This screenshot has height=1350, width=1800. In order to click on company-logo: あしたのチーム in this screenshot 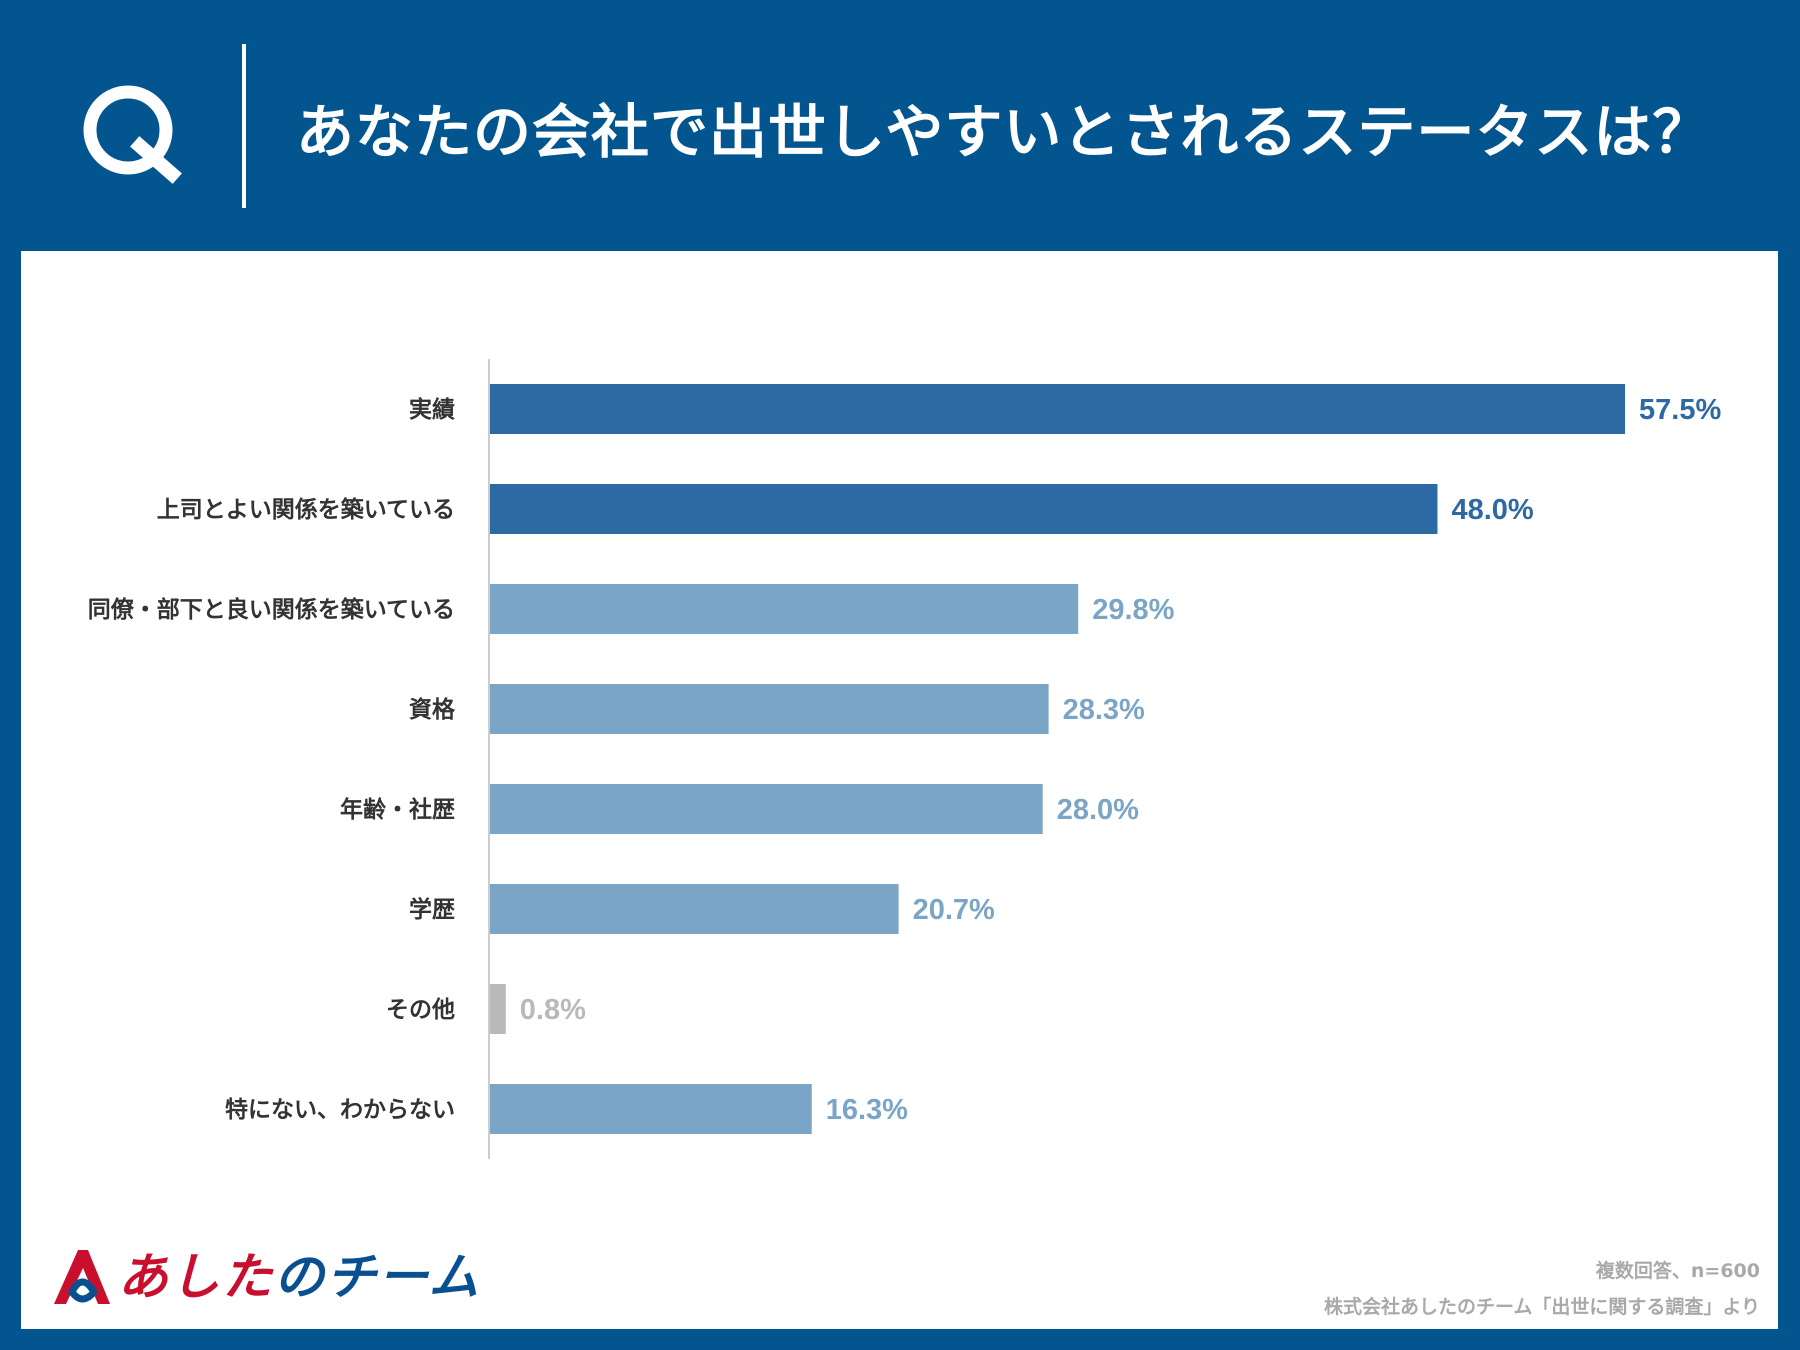, I will do `click(263, 1277)`.